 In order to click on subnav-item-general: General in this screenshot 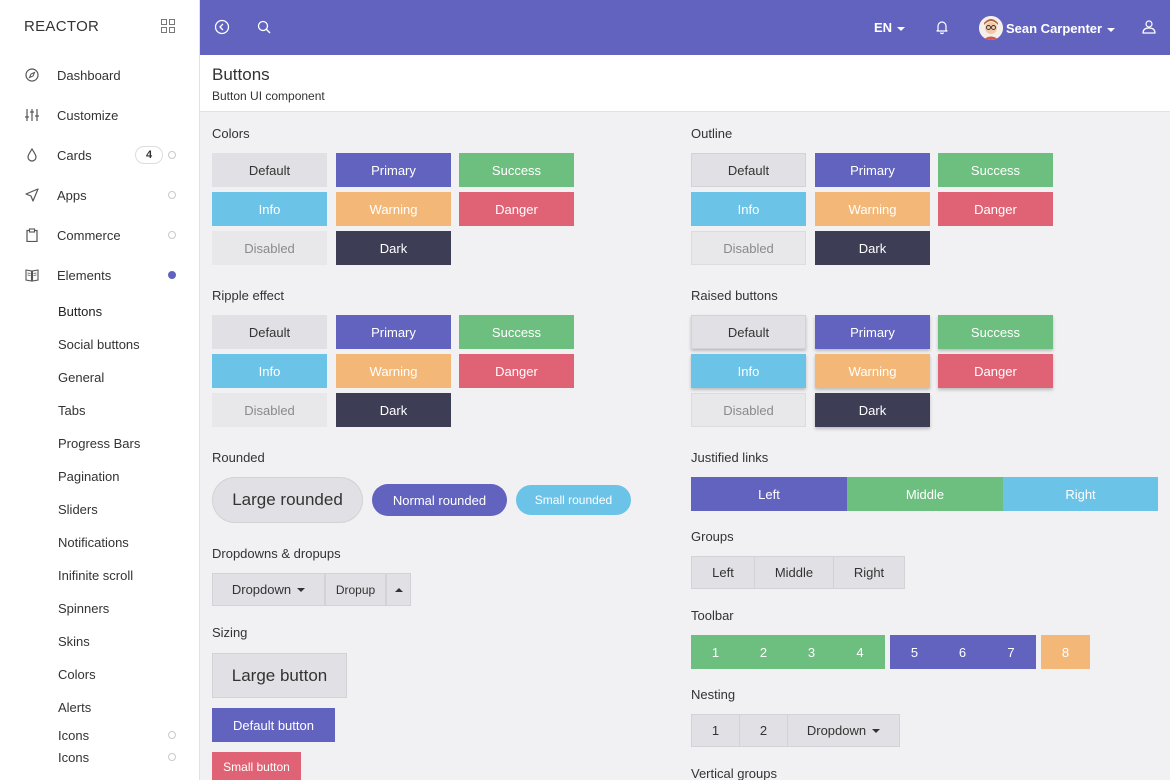, I will do `click(81, 377)`.